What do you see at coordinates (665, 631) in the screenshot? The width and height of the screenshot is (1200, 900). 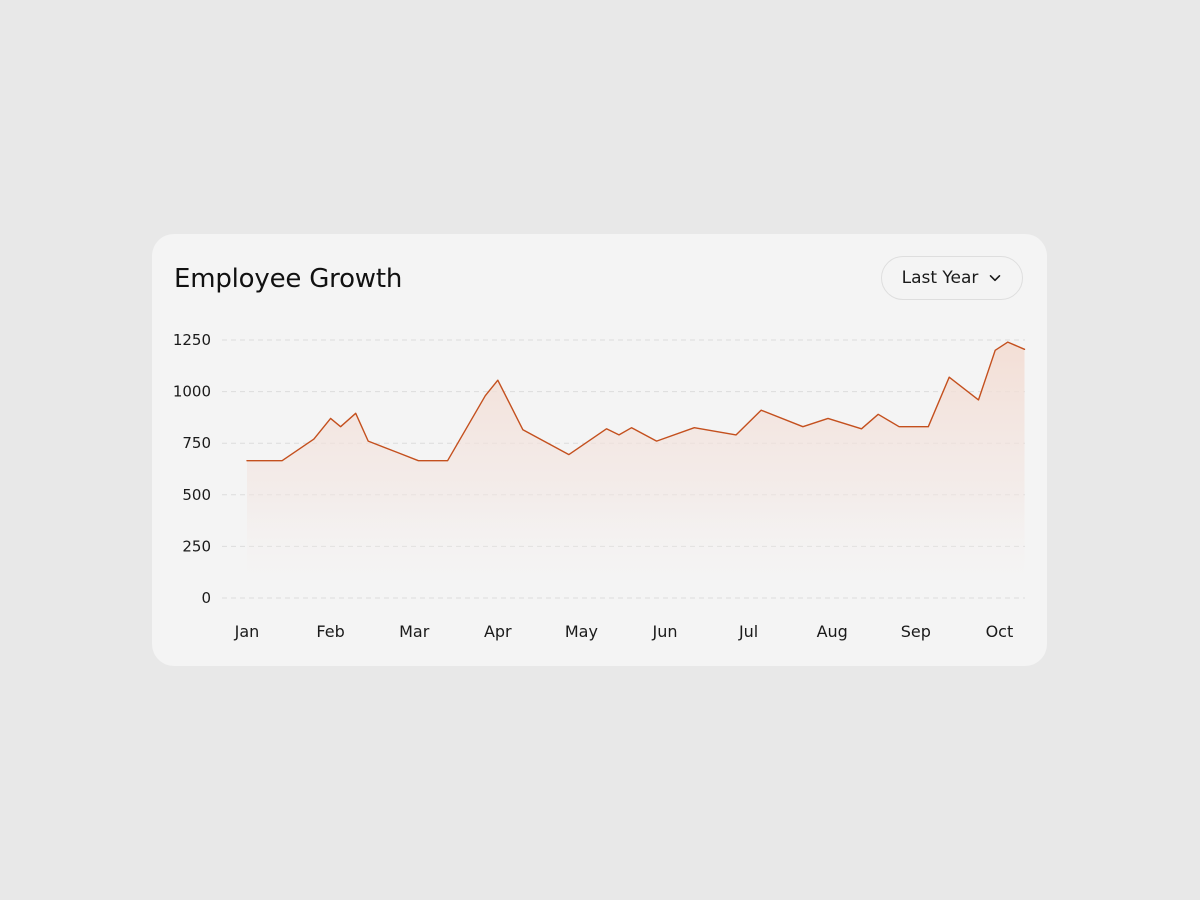 I see `x-tick-label: Jun` at bounding box center [665, 631].